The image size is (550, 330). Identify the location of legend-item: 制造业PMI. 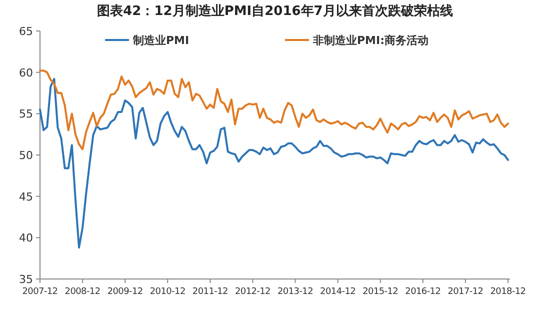
(147, 40).